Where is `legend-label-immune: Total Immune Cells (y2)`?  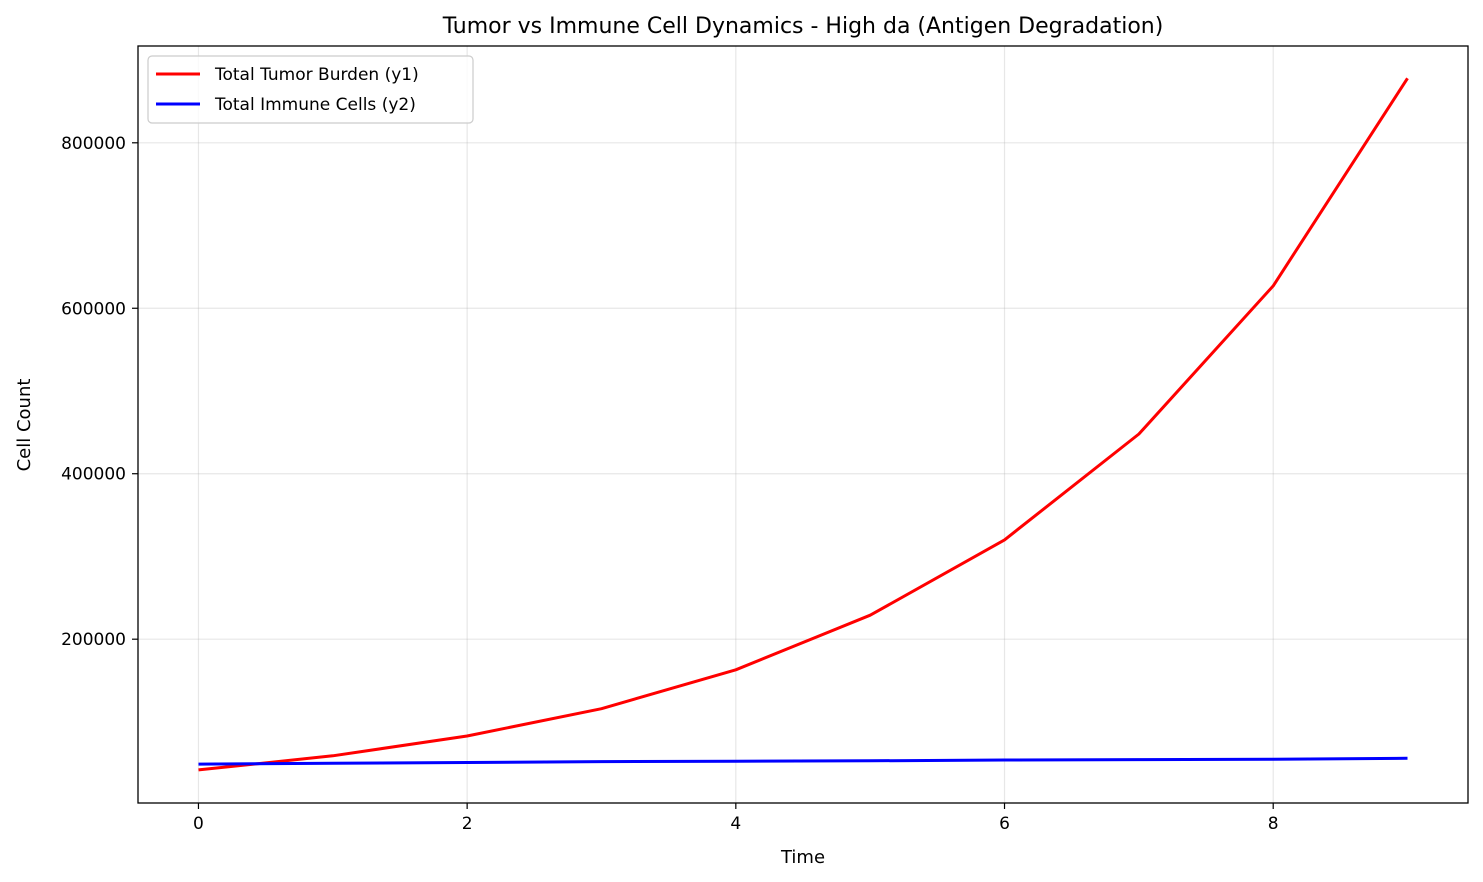 legend-label-immune: Total Immune Cells (y2) is located at coordinates (315, 105).